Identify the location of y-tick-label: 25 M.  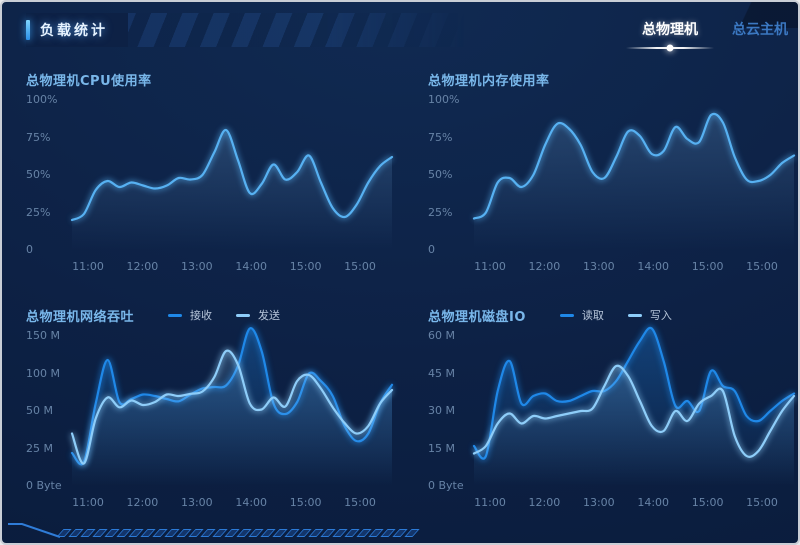
(39, 448).